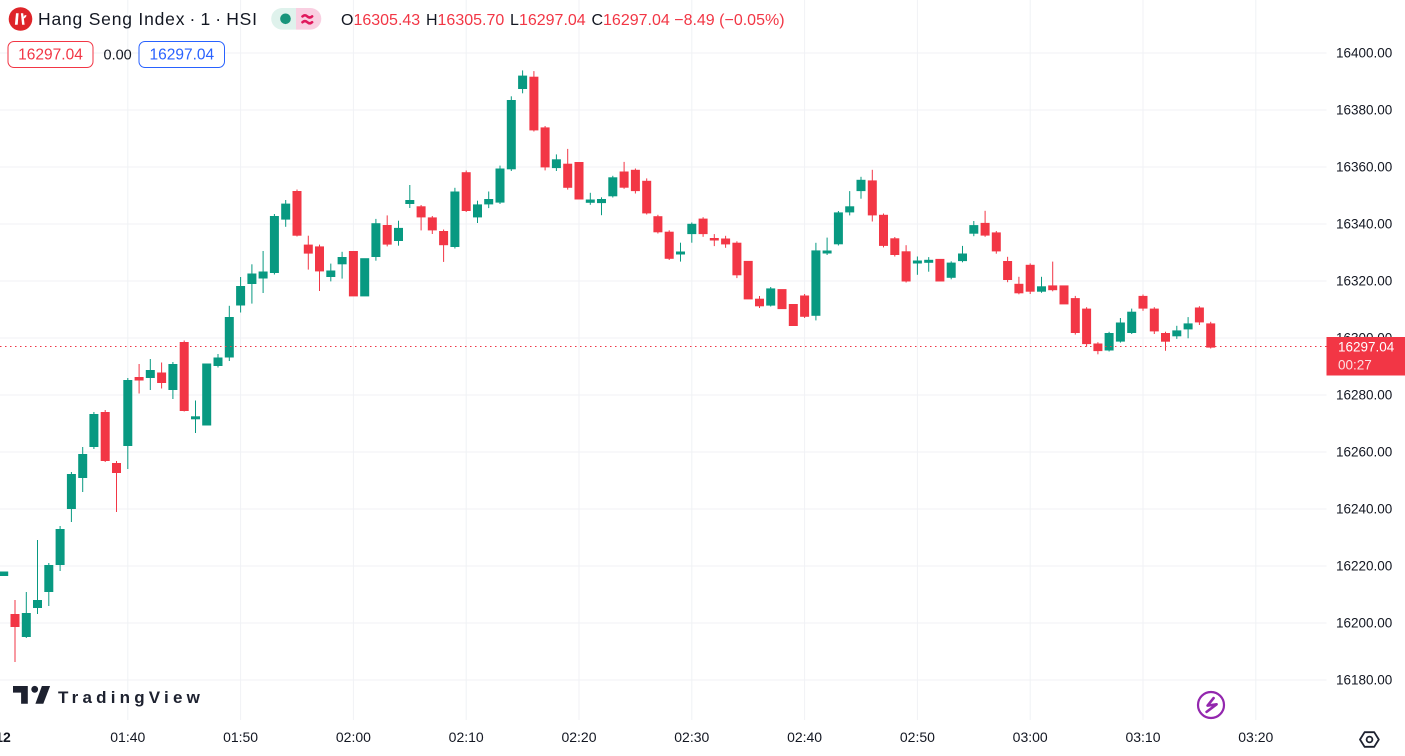 This screenshot has width=1405, height=756. I want to click on svg-text: 03:10, so click(1142, 737).